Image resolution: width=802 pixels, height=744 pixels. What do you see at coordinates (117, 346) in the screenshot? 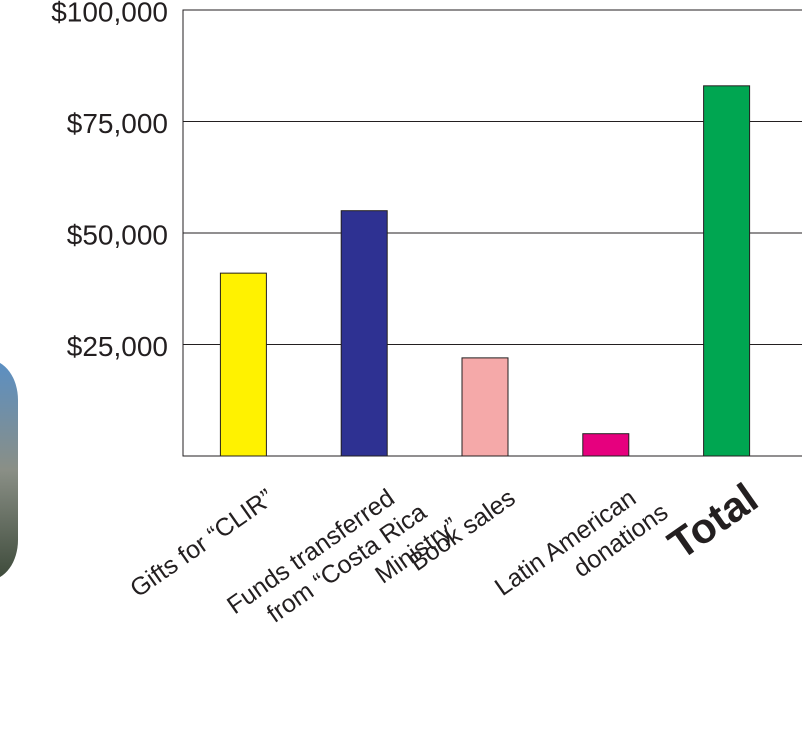
I see `y-tick-label: $25,000` at bounding box center [117, 346].